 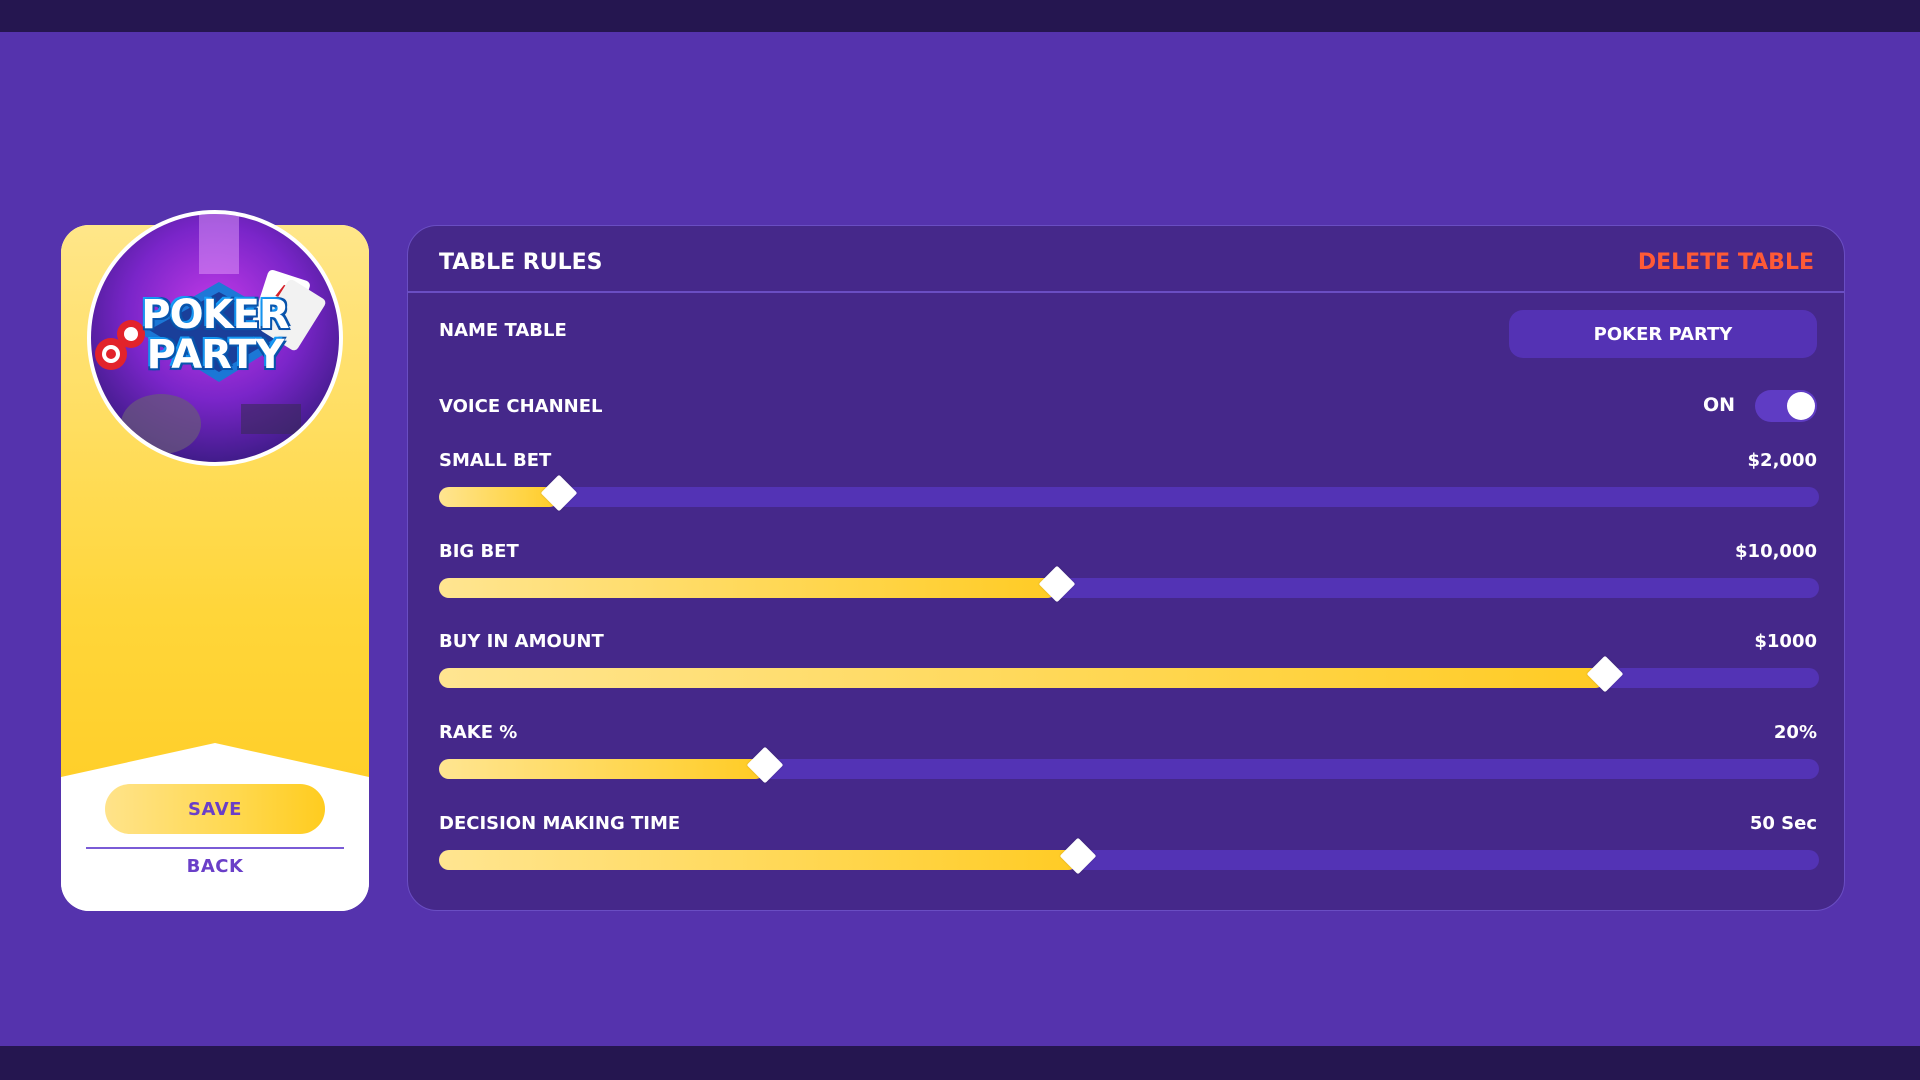 What do you see at coordinates (960, 1063) in the screenshot?
I see `bottom-bar` at bounding box center [960, 1063].